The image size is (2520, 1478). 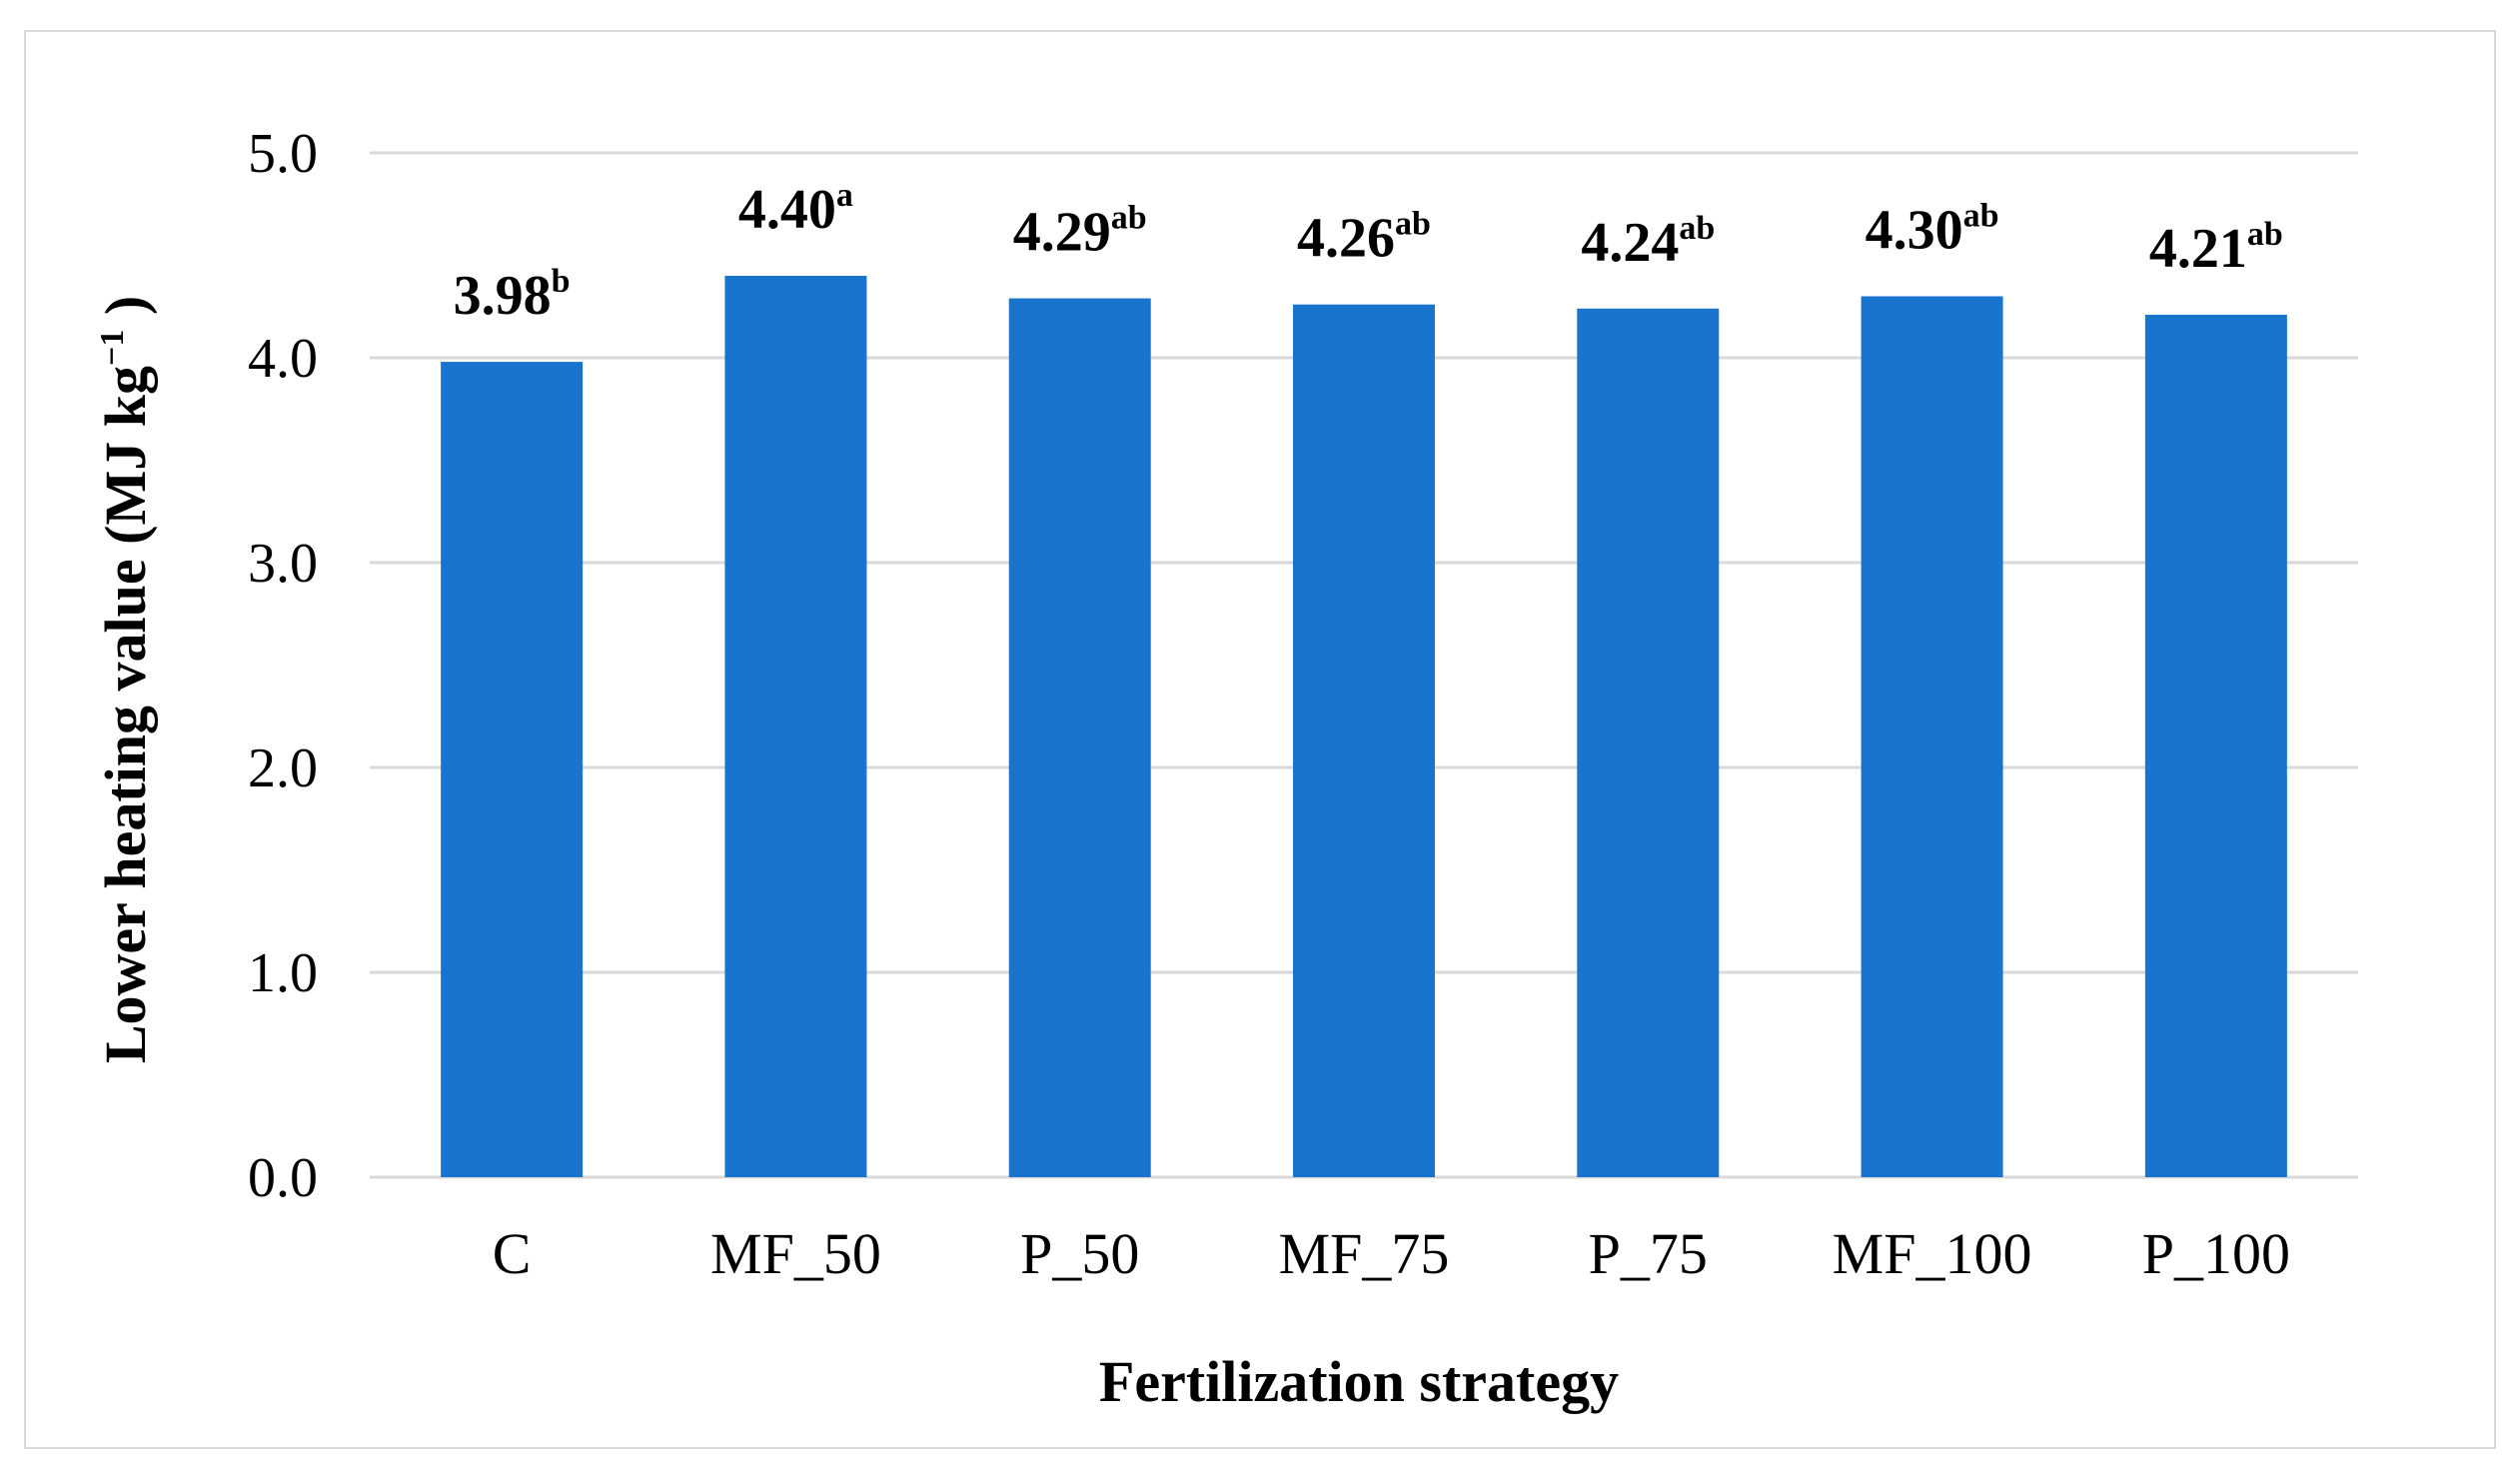 I want to click on data-label: 3.98b, so click(x=512, y=295).